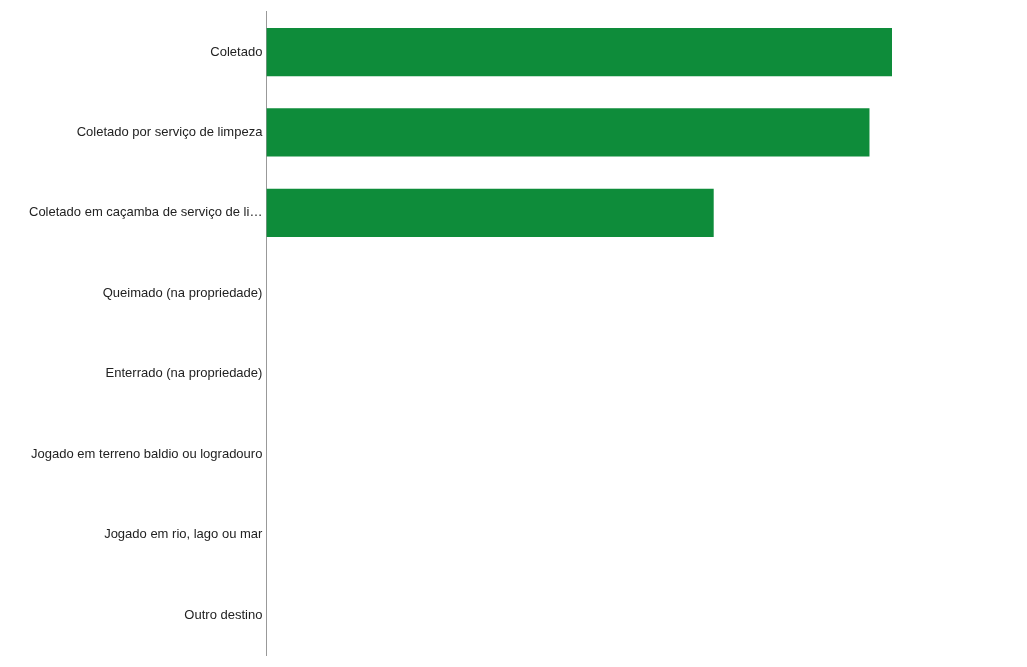  Describe the element at coordinates (182, 292) in the screenshot. I see `y-tick-label: Queimado (na propriedade)` at that location.